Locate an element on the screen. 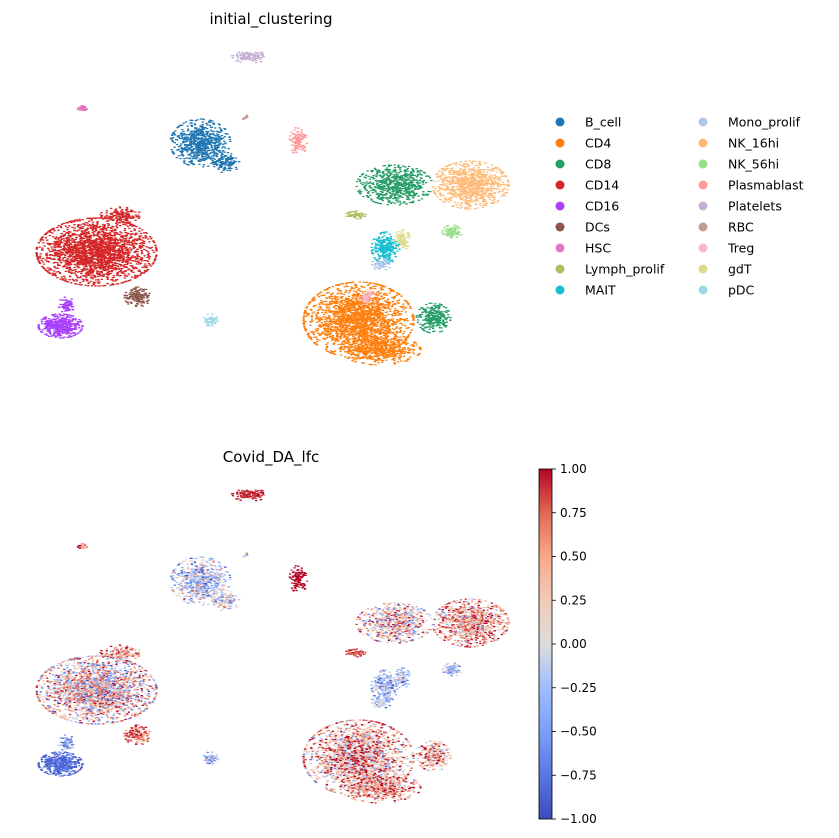  legend-entry: Treg is located at coordinates (726, 248).